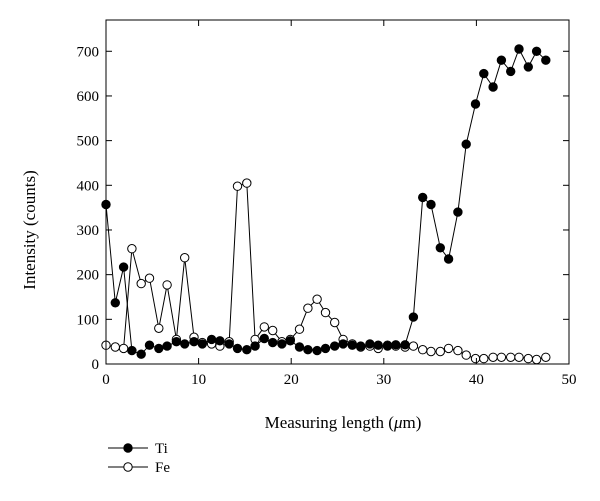 The image size is (600, 501). I want to click on y-axis-label: Intensity (counts), so click(29, 229).